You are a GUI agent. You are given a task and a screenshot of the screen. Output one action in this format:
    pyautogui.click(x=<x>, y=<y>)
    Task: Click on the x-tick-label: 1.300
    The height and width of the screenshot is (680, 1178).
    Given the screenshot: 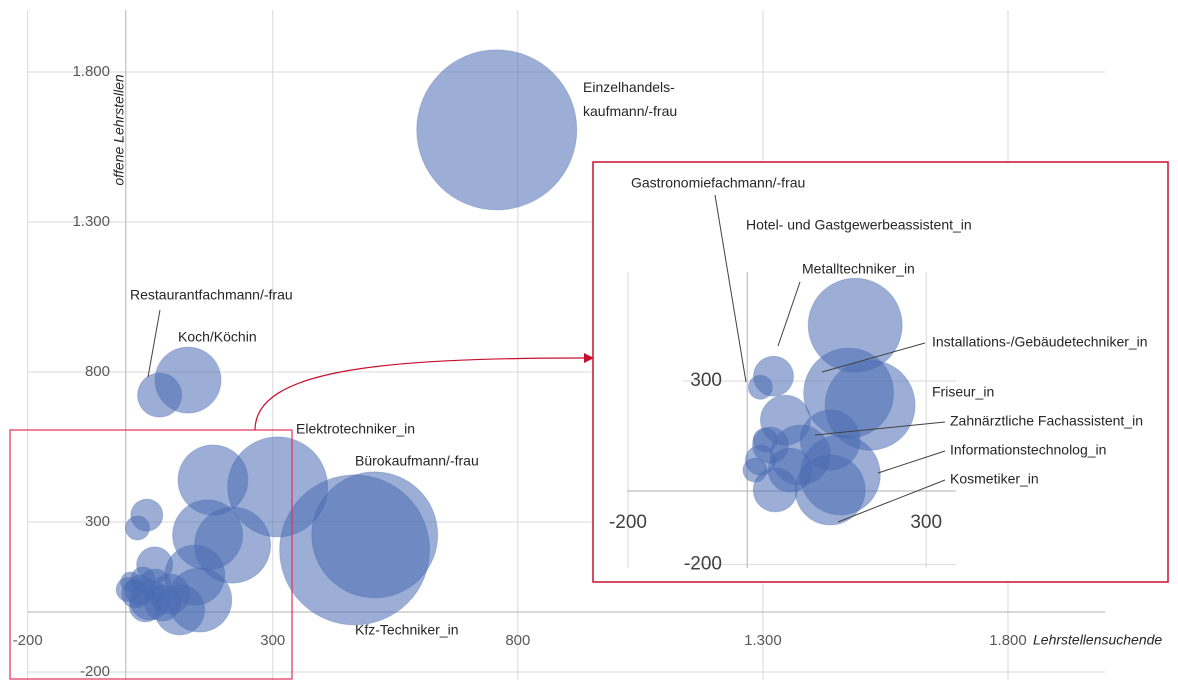 What is the action you would take?
    pyautogui.click(x=763, y=640)
    